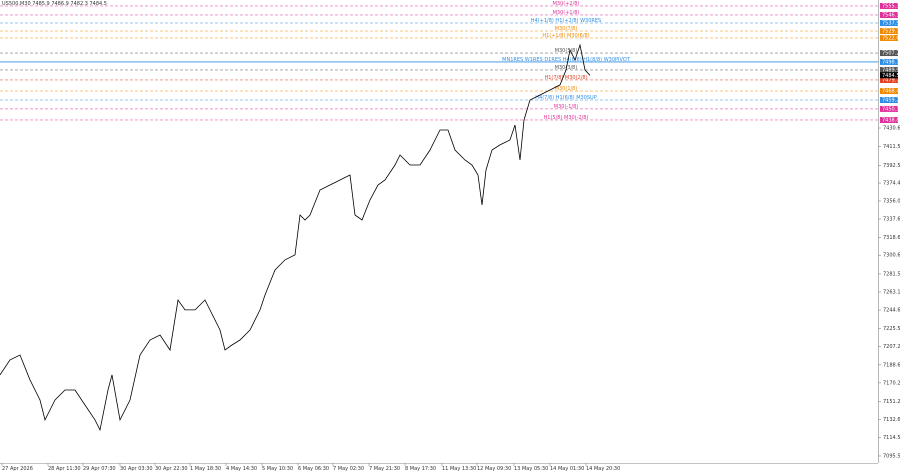 The height and width of the screenshot is (474, 900). I want to click on y-tick-label: 7114.5, so click(891, 438).